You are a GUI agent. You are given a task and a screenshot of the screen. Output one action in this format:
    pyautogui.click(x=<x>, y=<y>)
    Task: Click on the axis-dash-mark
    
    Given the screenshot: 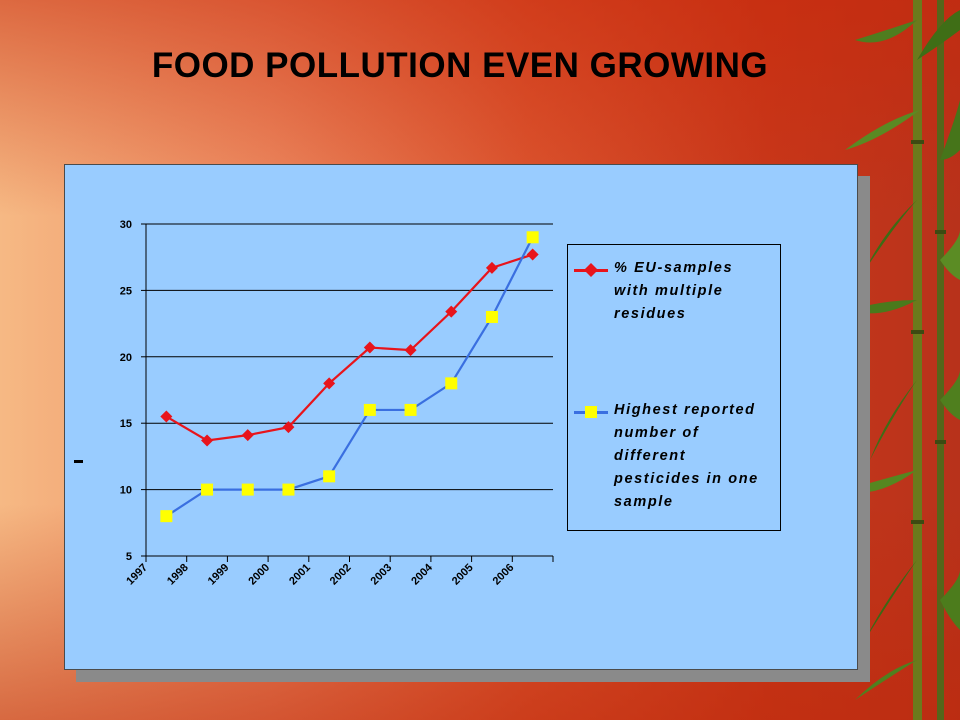 What is the action you would take?
    pyautogui.click(x=78, y=461)
    